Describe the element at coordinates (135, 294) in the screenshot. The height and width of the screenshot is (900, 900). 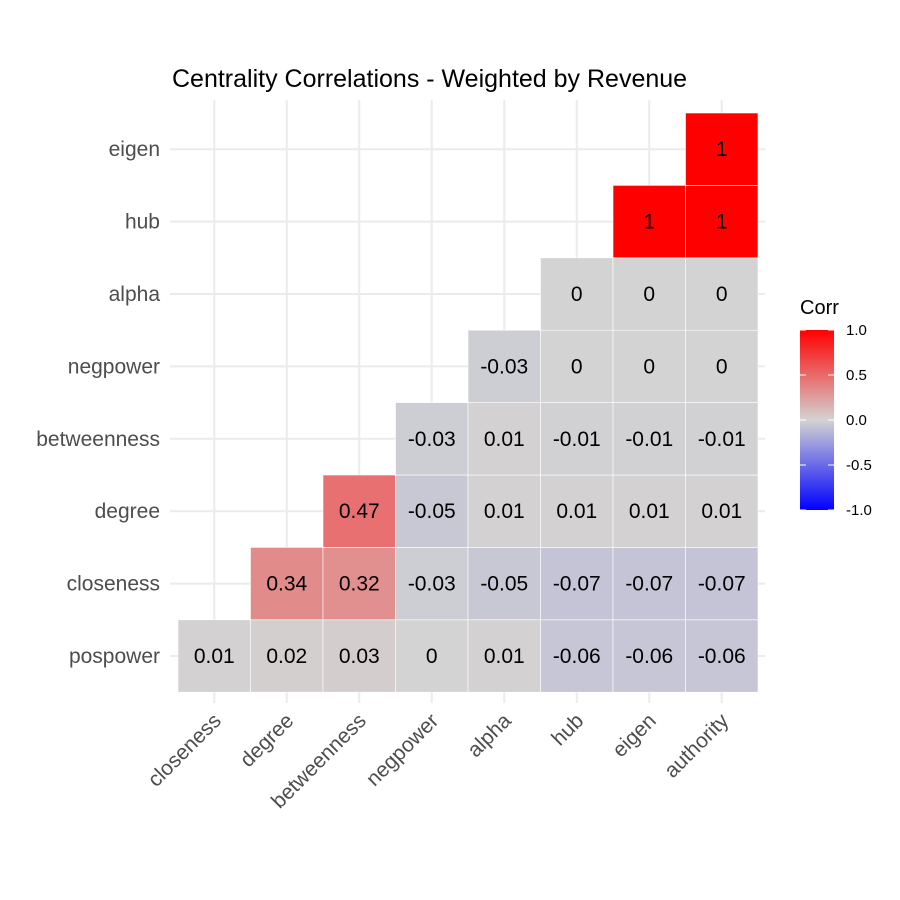
I see `y-tick-label: alpha` at that location.